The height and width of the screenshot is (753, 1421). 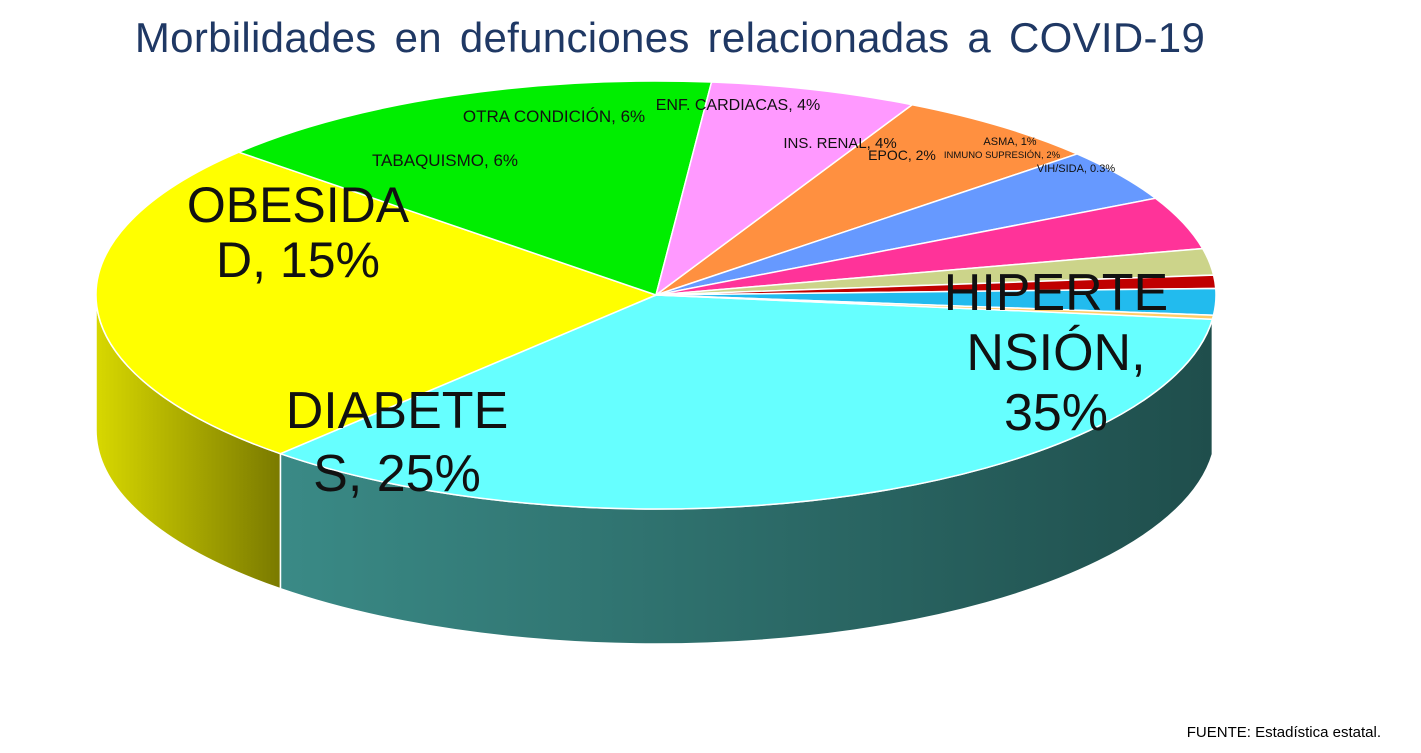 I want to click on label-otra-condicion: OTRA CONDICIÓN, 6%, so click(x=554, y=116).